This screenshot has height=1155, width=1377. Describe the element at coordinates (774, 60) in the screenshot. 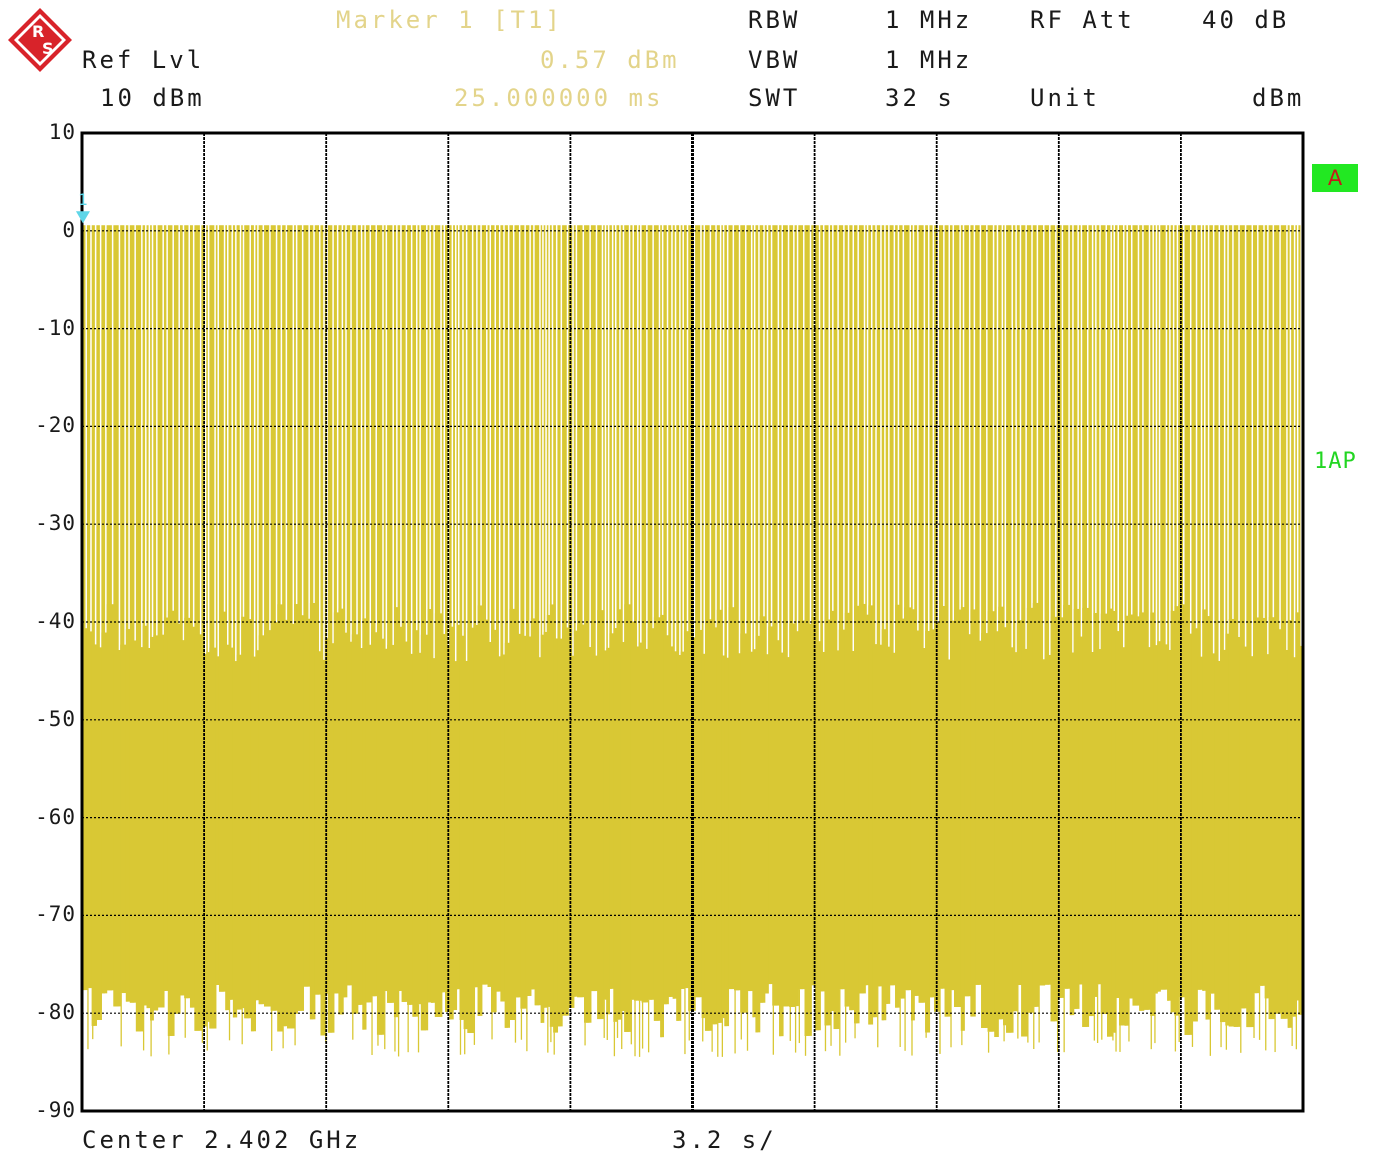

I see `vbw-label: VBW` at that location.